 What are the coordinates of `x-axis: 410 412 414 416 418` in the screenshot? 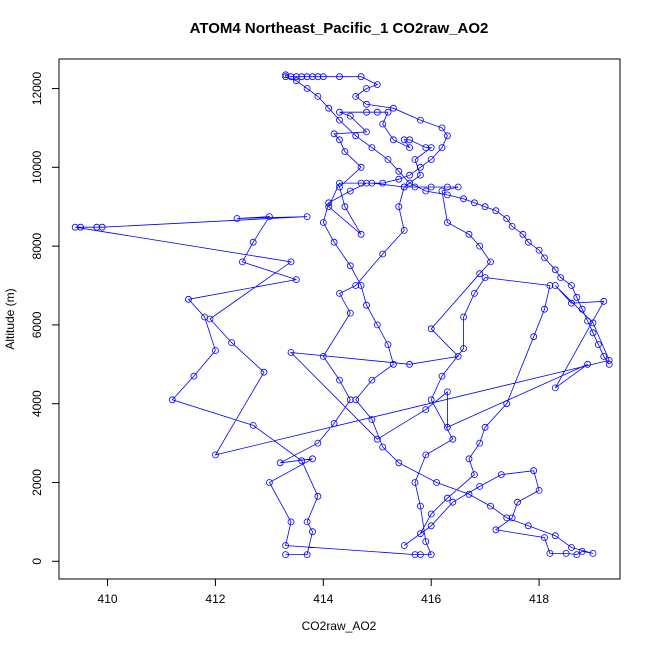 It's located at (323, 592).